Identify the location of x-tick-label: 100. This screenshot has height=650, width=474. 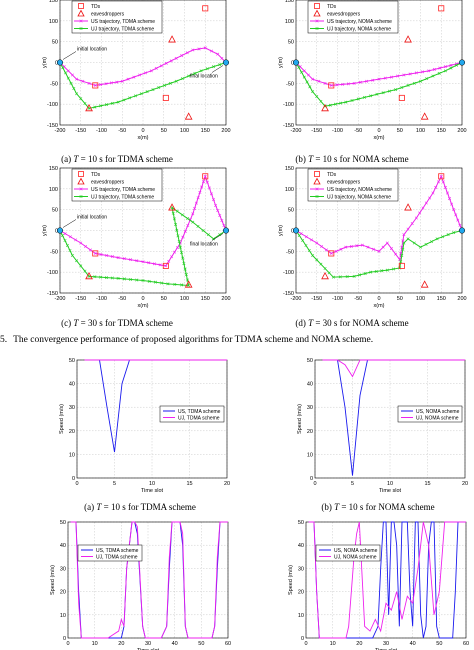
(184, 131).